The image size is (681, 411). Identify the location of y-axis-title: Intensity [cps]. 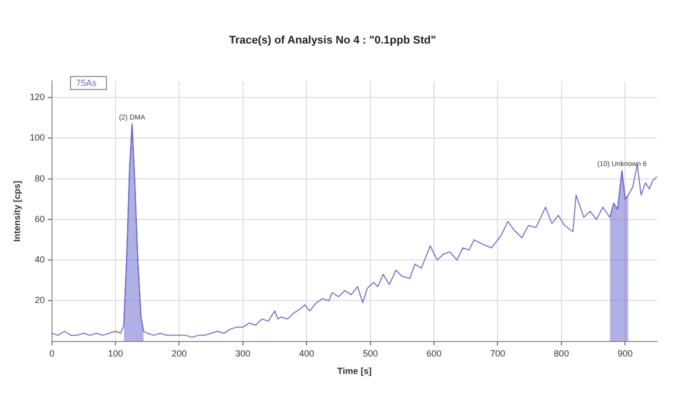
(17, 211).